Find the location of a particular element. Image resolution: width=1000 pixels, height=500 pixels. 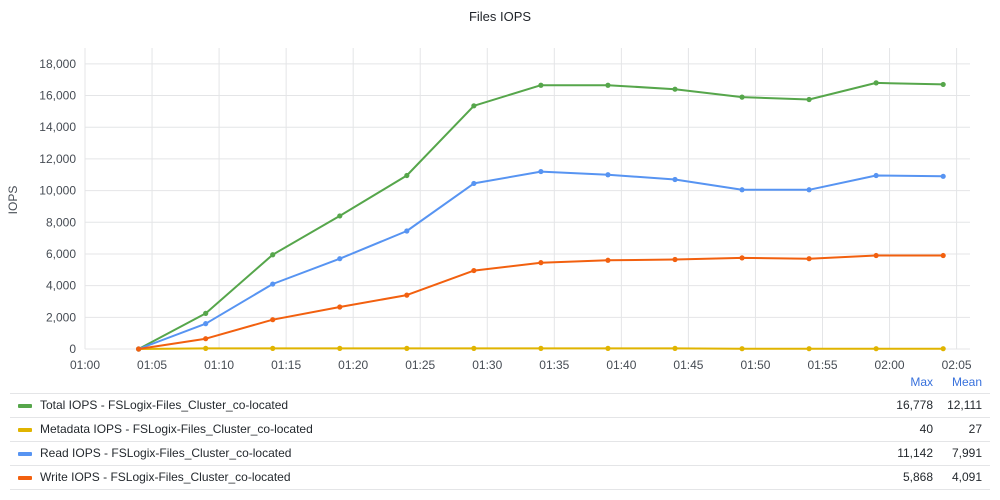

legend-swatch-metadata-iops is located at coordinates (25, 430).